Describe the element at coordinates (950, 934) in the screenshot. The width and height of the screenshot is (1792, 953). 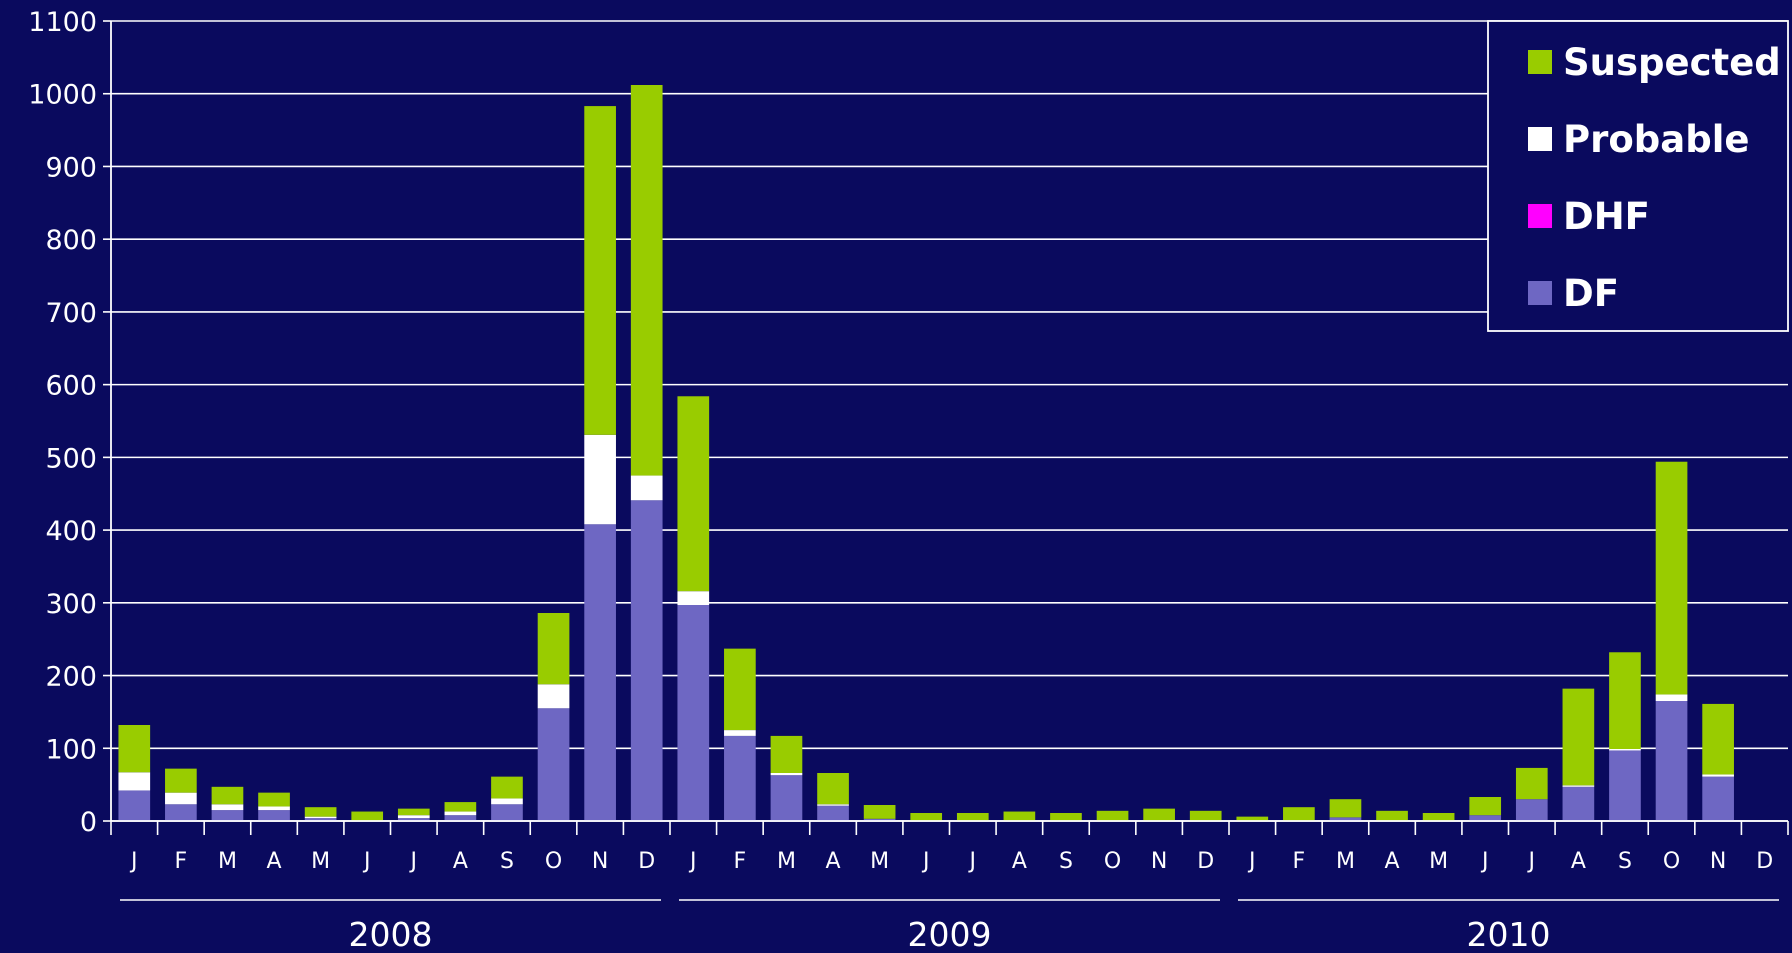
I see `year-label: 2009` at that location.